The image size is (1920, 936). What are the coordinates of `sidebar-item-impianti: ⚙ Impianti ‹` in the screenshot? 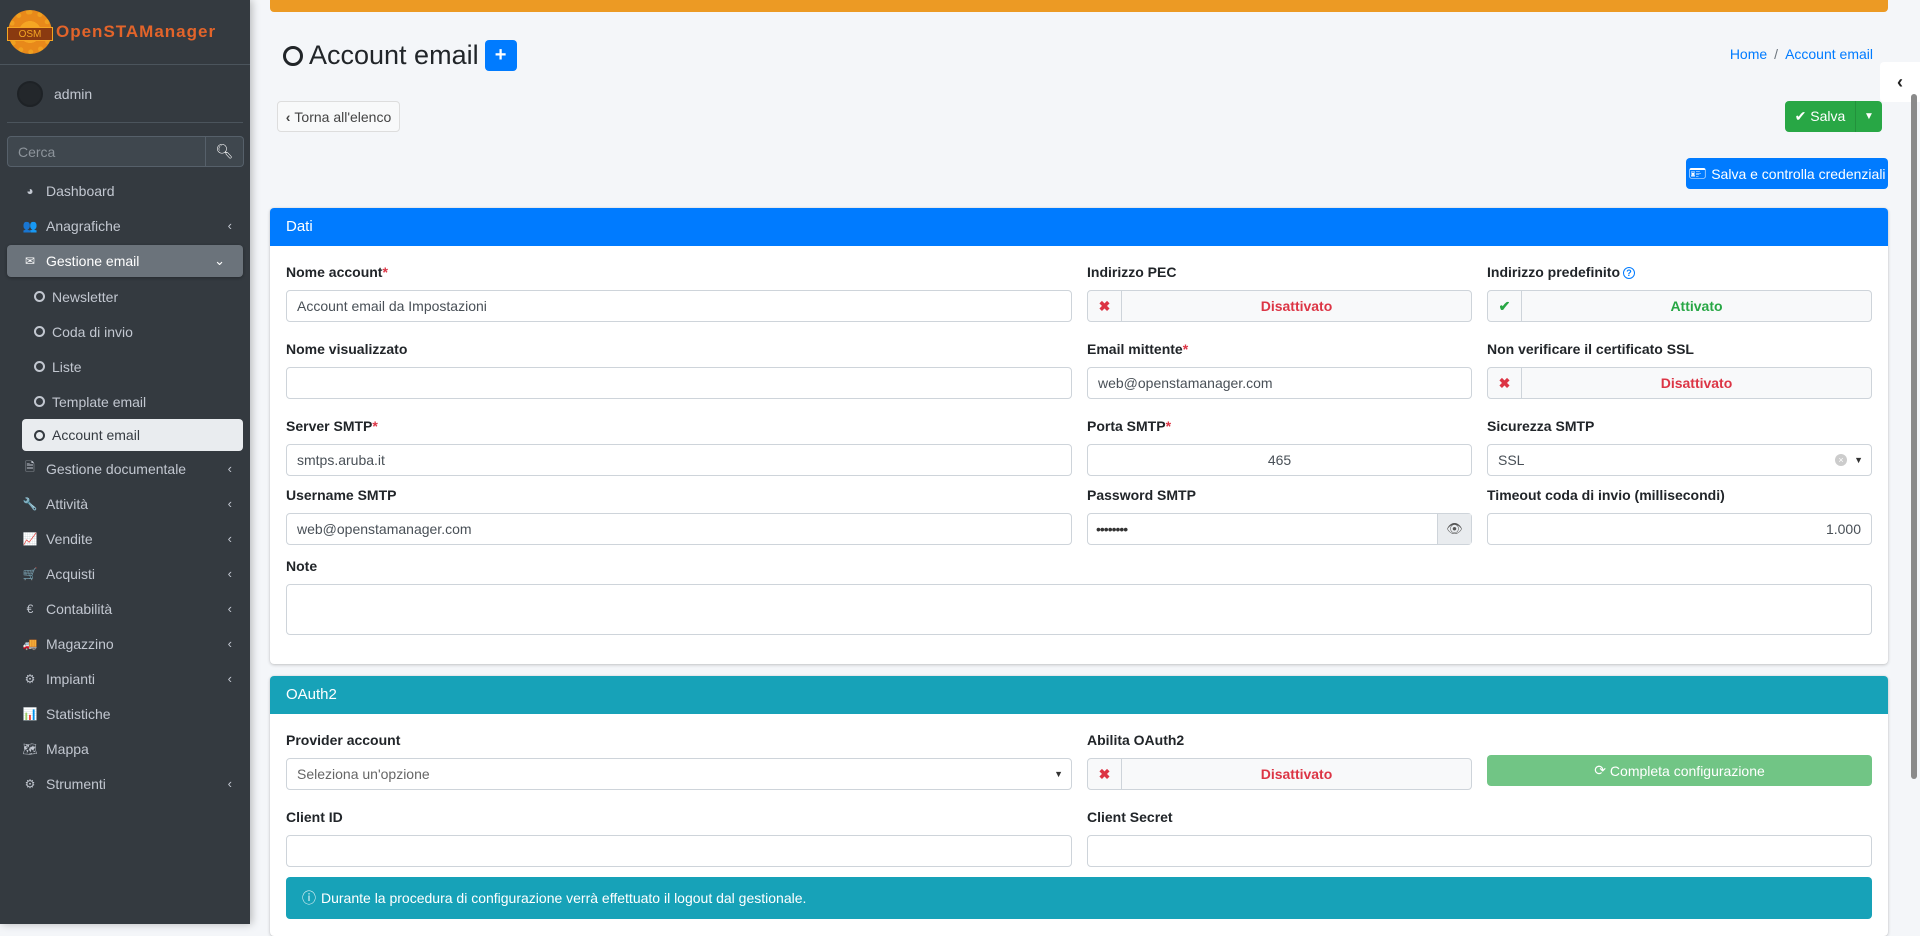 It's located at (125, 678).